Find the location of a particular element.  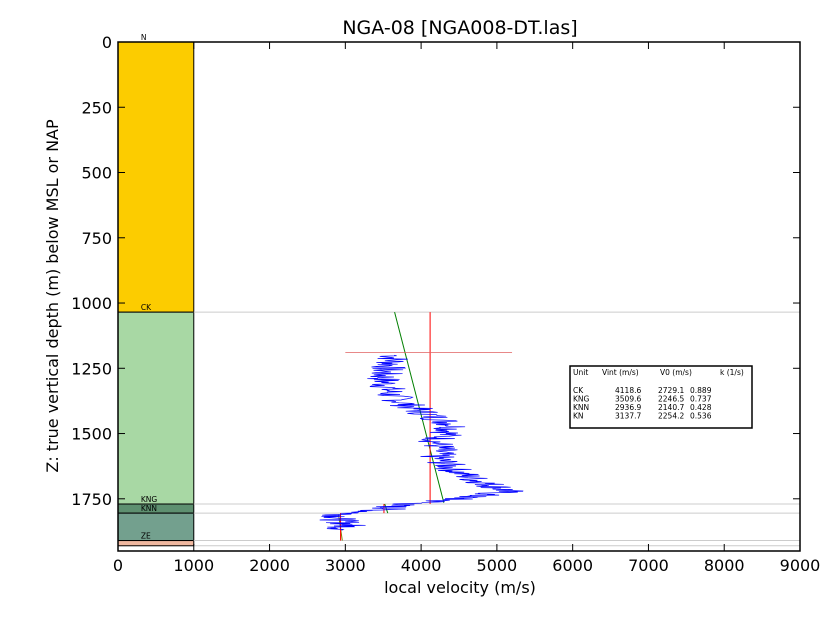

fit-lines is located at coordinates (426, 426).